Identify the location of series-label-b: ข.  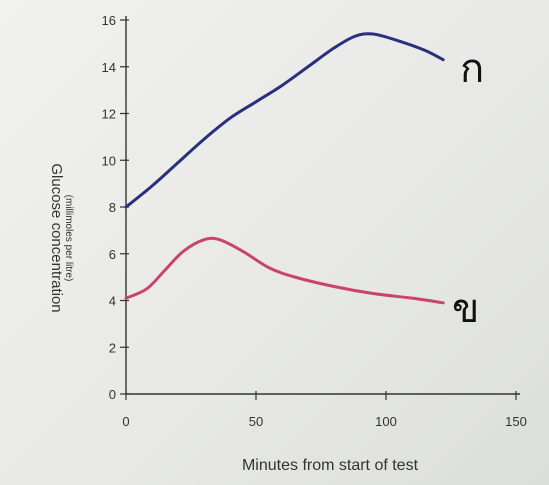
(465, 309).